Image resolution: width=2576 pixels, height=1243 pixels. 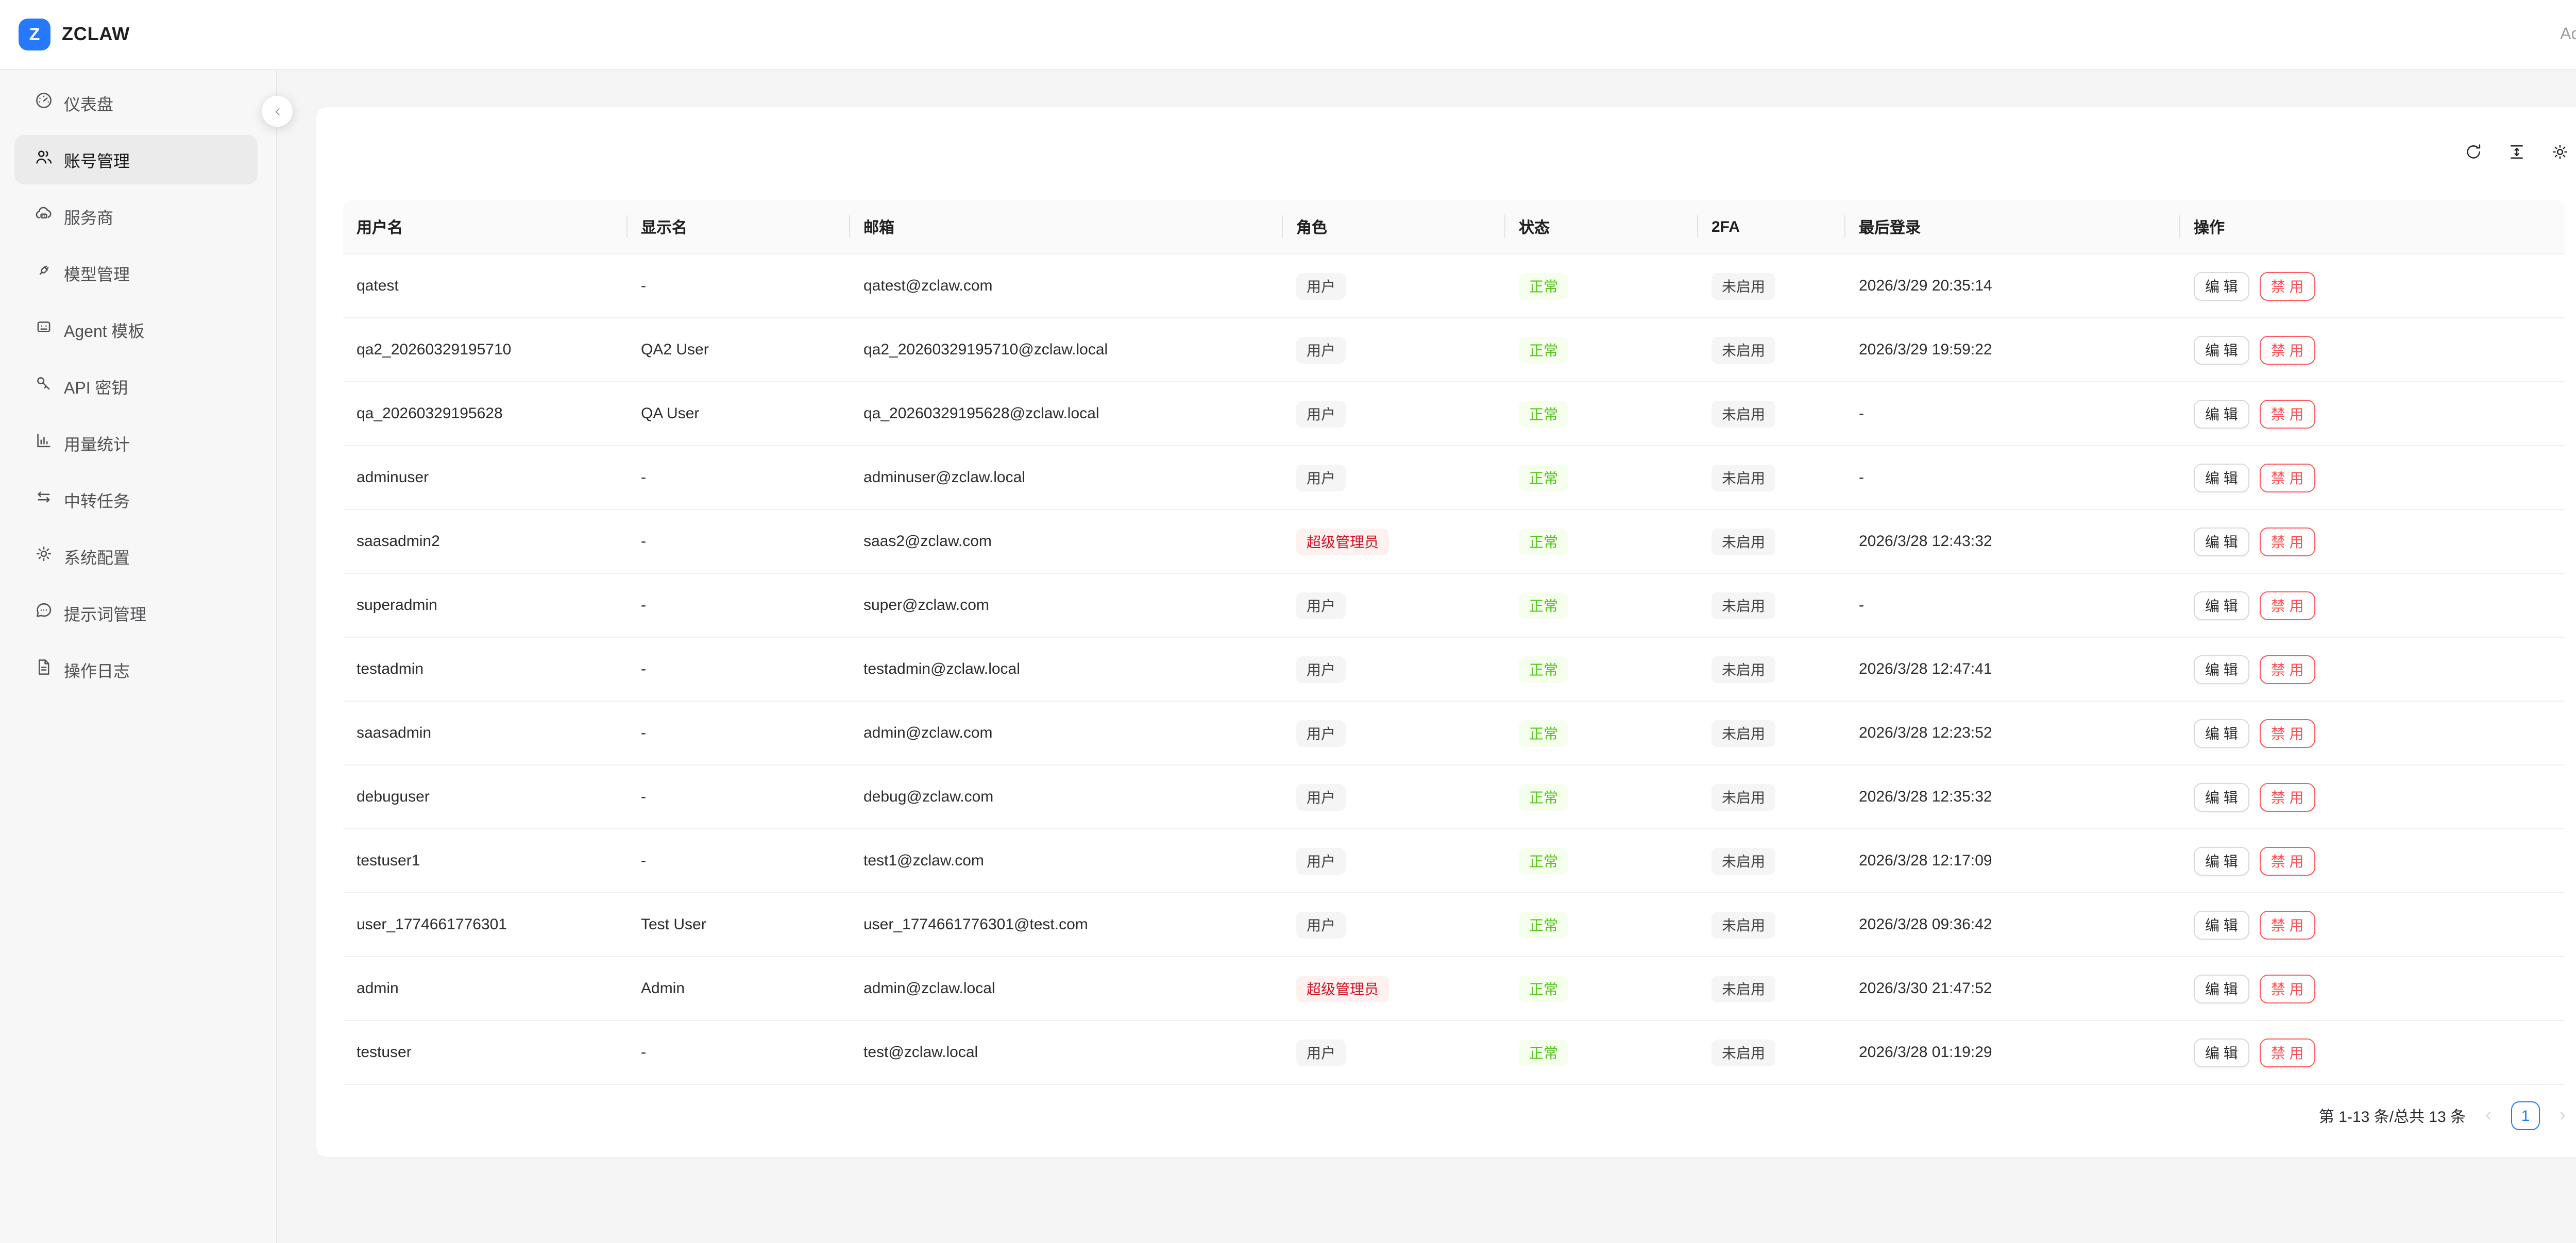 I want to click on top-bar: Z ZCLAW Admin, so click(x=1288, y=35).